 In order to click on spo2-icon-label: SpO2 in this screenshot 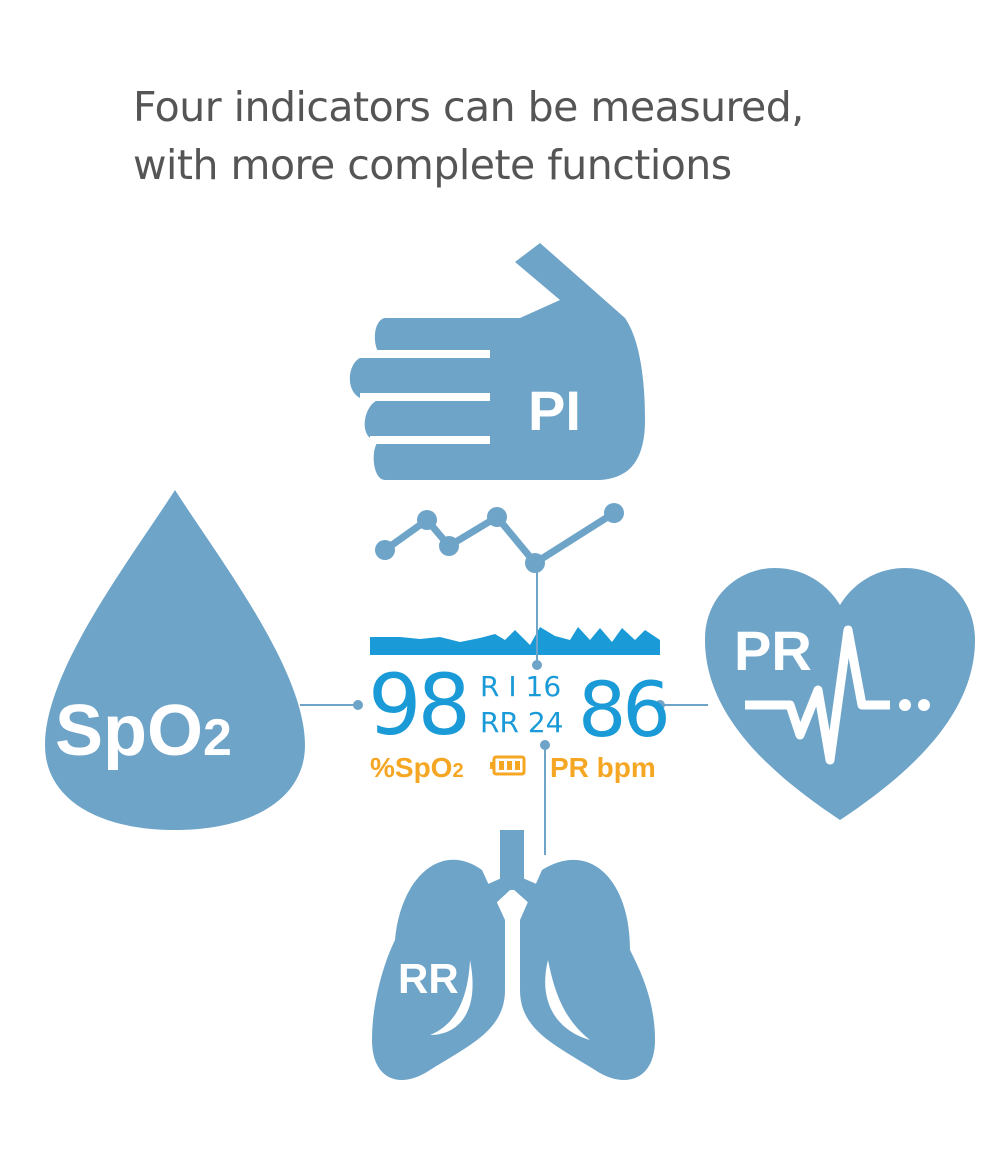, I will do `click(143, 731)`.